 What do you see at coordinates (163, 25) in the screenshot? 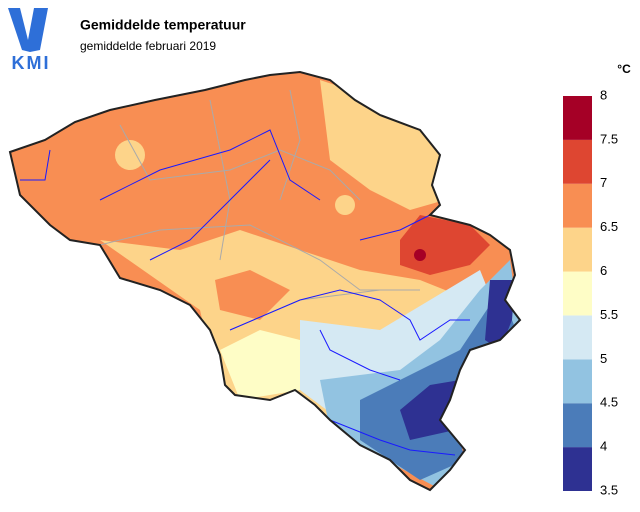
I see `title: Gemiddelde temperatuur` at bounding box center [163, 25].